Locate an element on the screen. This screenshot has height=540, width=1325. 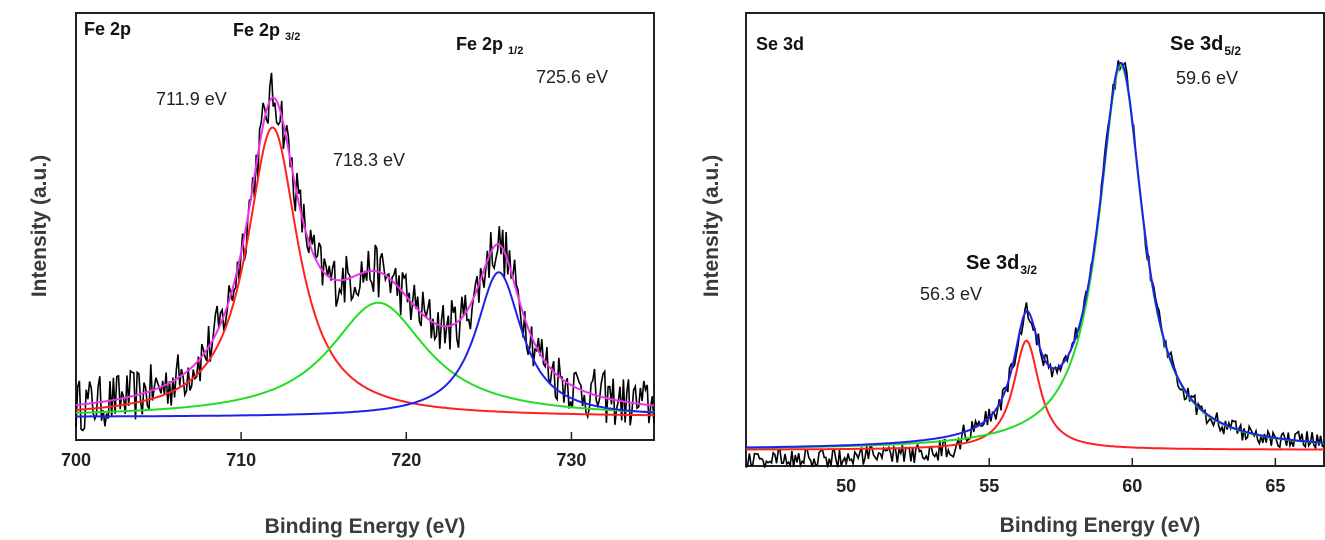
x-tick-label: 50 is located at coordinates (846, 486).